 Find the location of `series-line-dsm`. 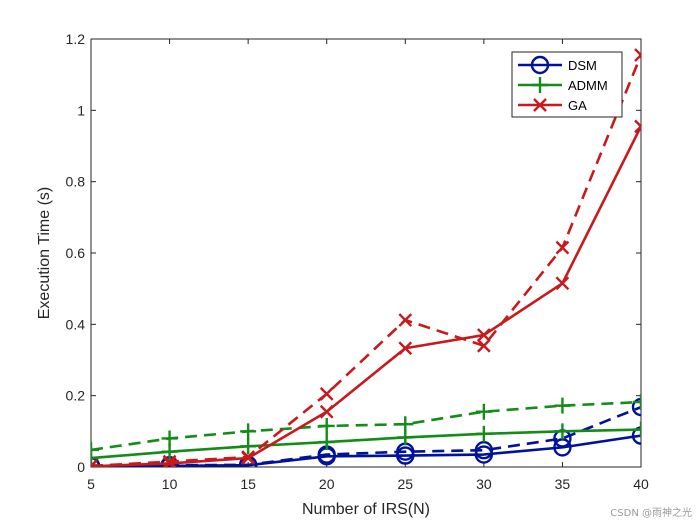

series-line-dsm is located at coordinates (366, 450).